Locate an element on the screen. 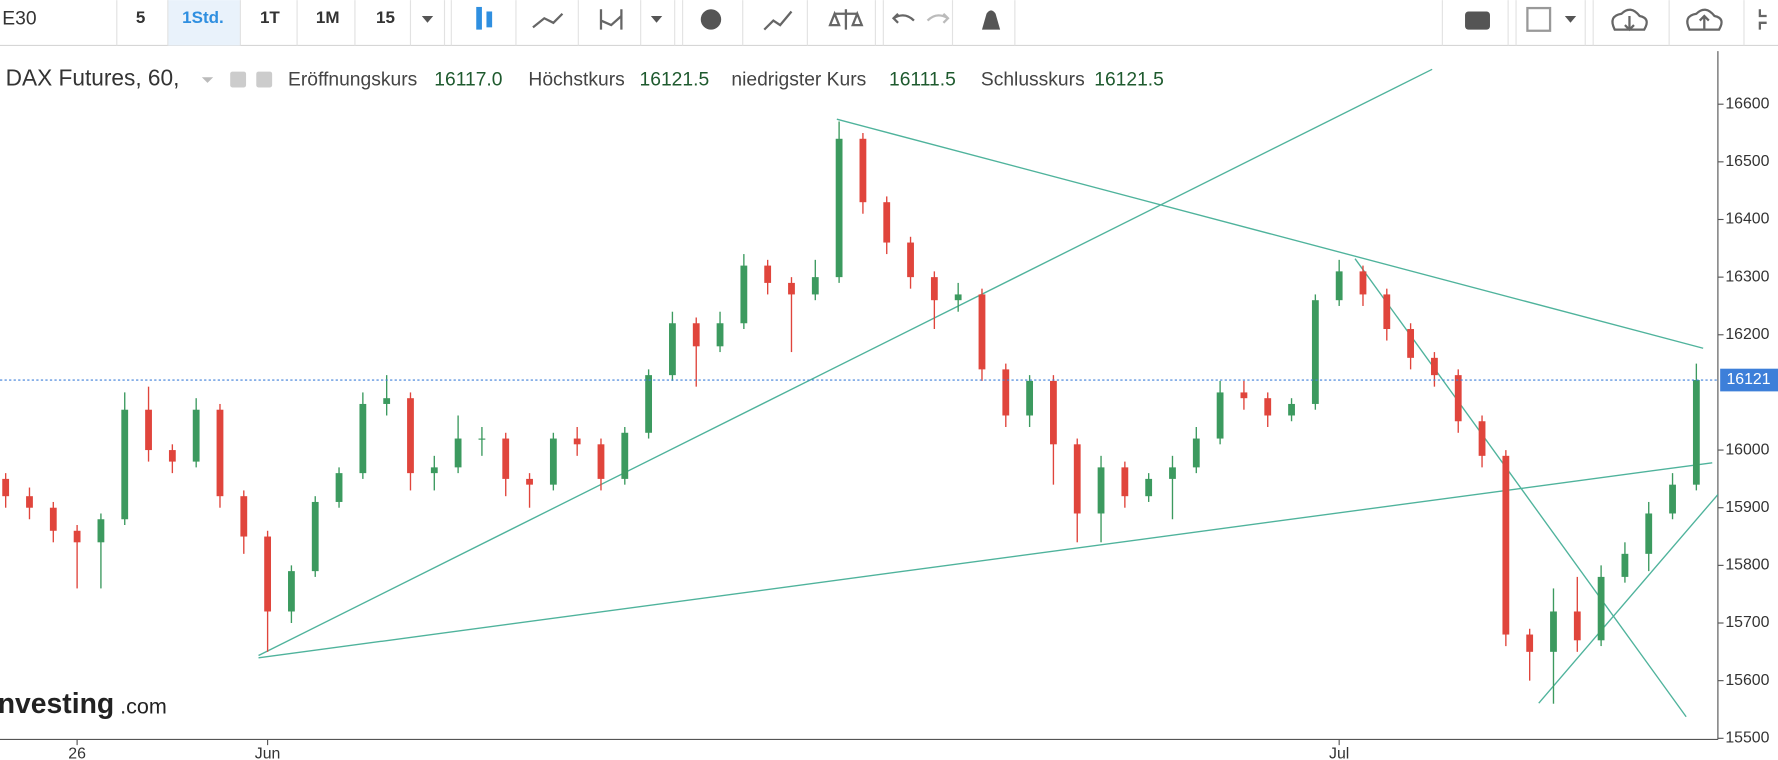 Image resolution: width=1778 pixels, height=760 pixels. redo-icon is located at coordinates (938, 18).